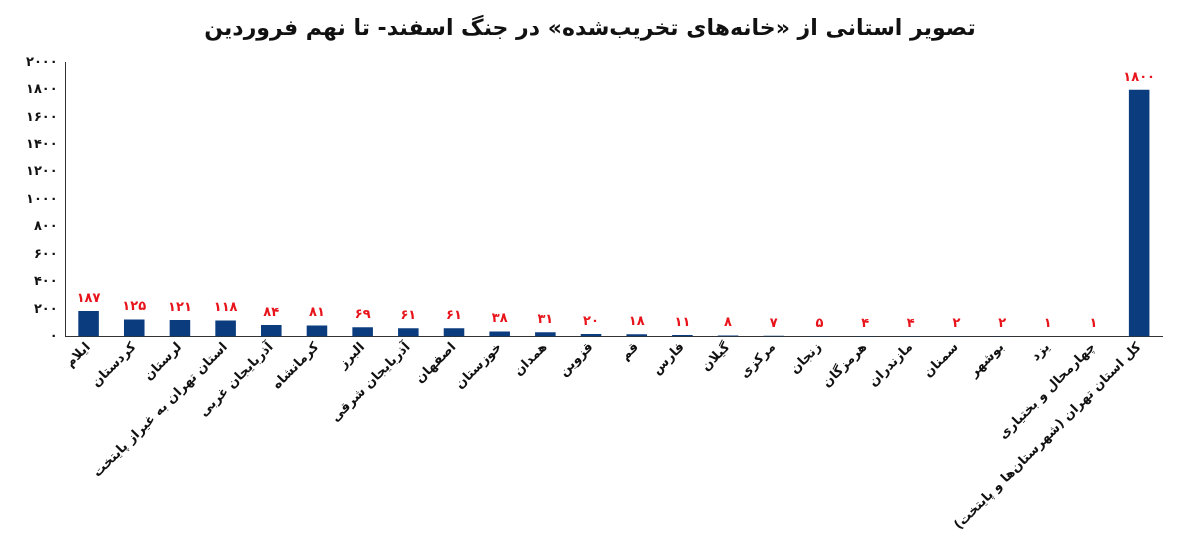 This screenshot has width=1200, height=548. Describe the element at coordinates (591, 320) in the screenshot. I see `data-label: ۲۰` at that location.